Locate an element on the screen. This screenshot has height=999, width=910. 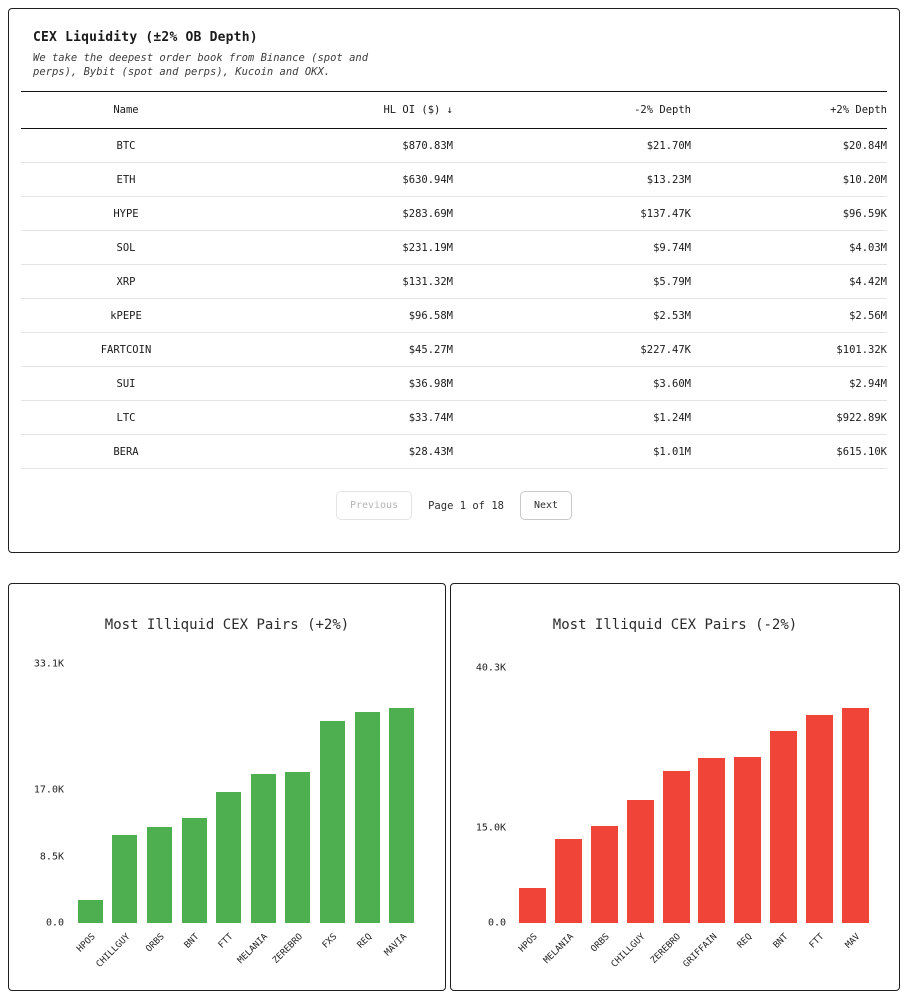
y-axis-tick-label: 8.5K is located at coordinates (51, 857).